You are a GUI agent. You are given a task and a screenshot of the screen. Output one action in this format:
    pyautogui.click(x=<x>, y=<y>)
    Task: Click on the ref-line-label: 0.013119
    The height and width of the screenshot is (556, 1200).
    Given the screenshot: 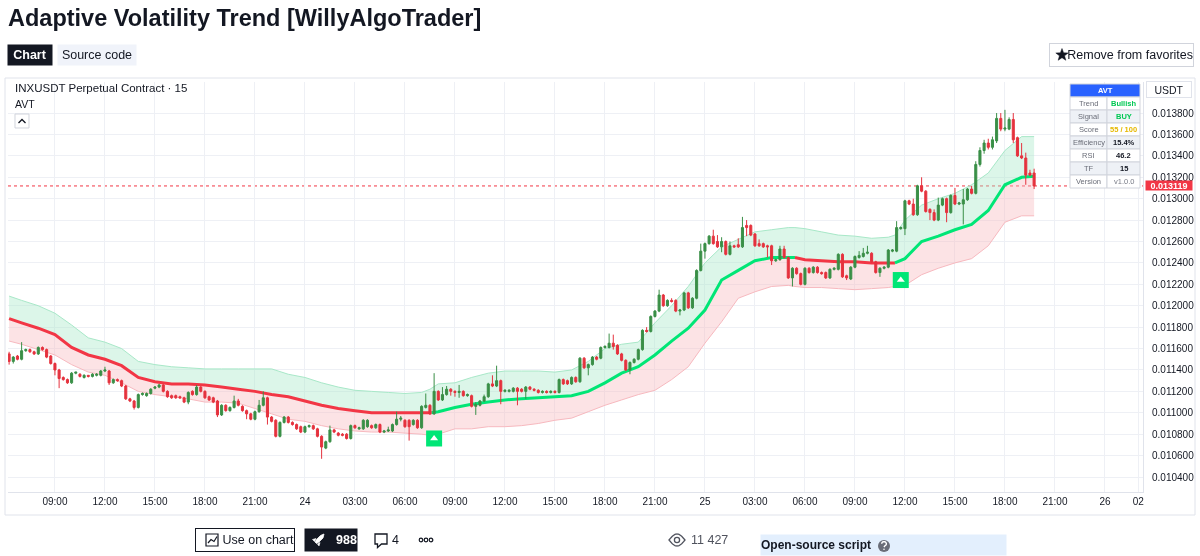 What is the action you would take?
    pyautogui.click(x=1169, y=185)
    